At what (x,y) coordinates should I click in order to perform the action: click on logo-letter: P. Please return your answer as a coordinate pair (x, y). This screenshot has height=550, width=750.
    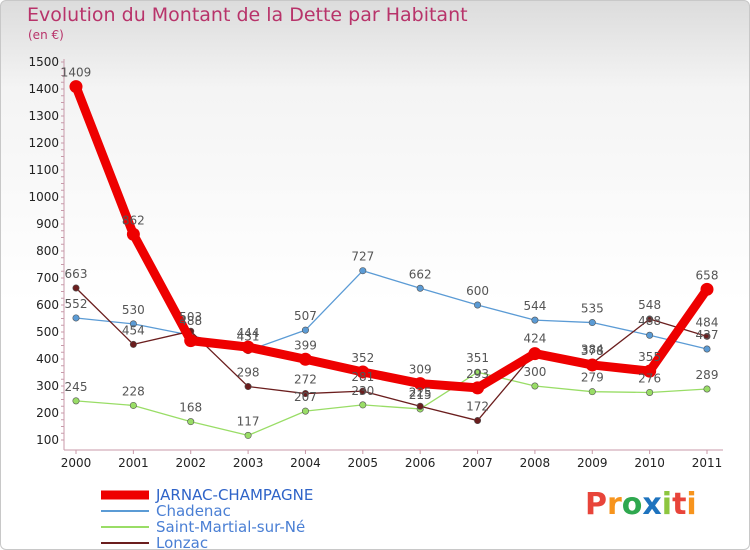
    Looking at the image, I should click on (596, 504).